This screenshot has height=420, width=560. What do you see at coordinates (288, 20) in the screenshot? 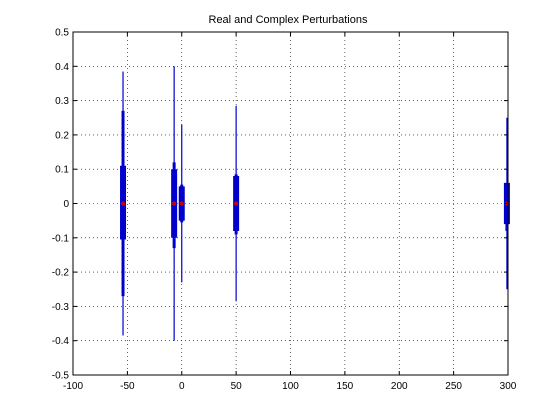
I see `chart-title: Real and Complex Perturbations` at bounding box center [288, 20].